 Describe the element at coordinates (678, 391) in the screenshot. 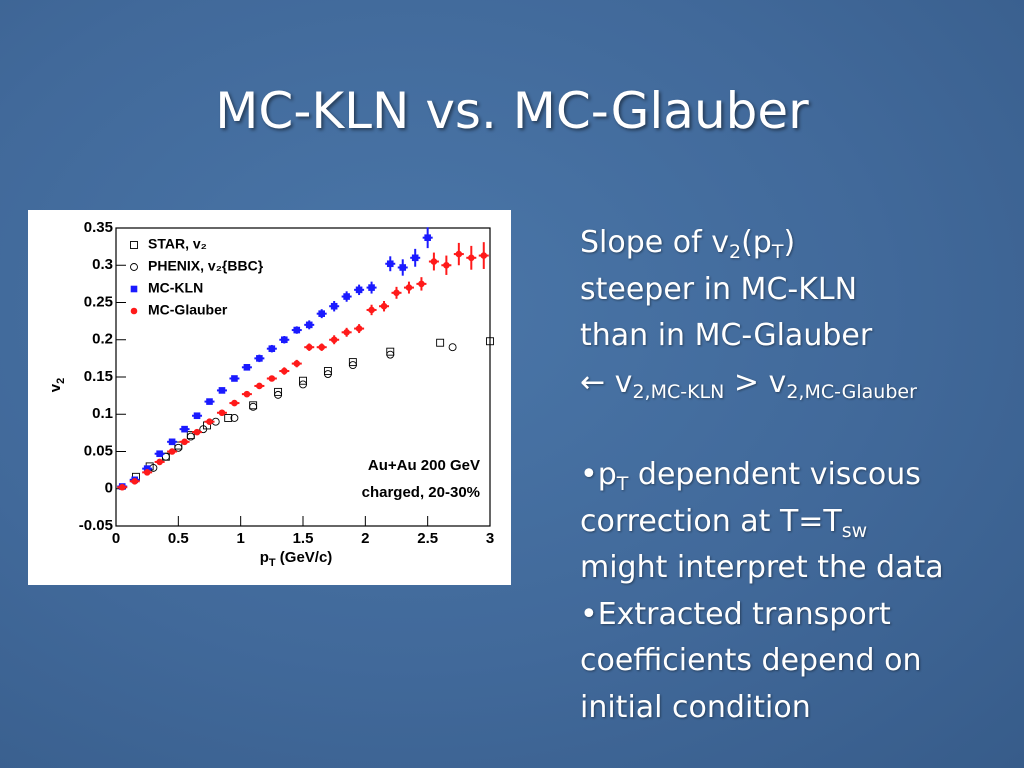

I see `subscript: 2,MC-KLN` at that location.